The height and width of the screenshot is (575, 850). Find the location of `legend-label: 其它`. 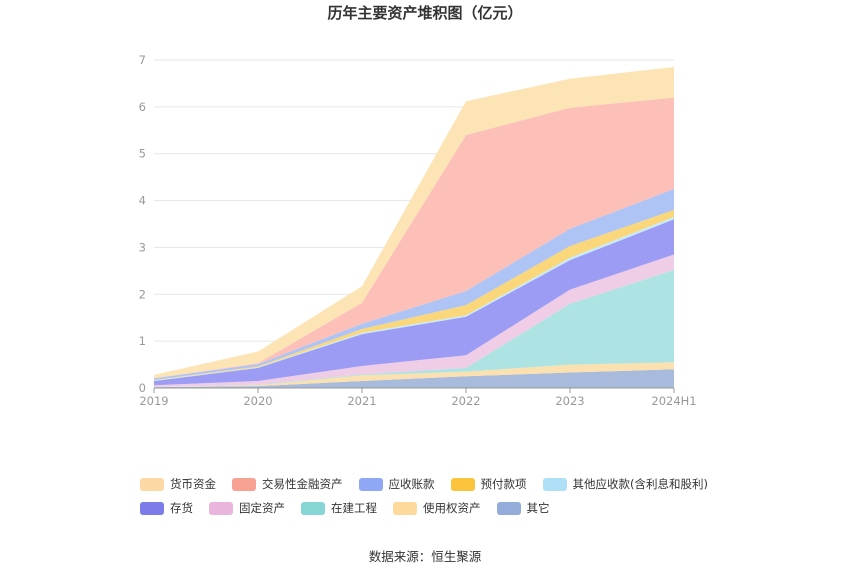

legend-label: 其它 is located at coordinates (538, 508).